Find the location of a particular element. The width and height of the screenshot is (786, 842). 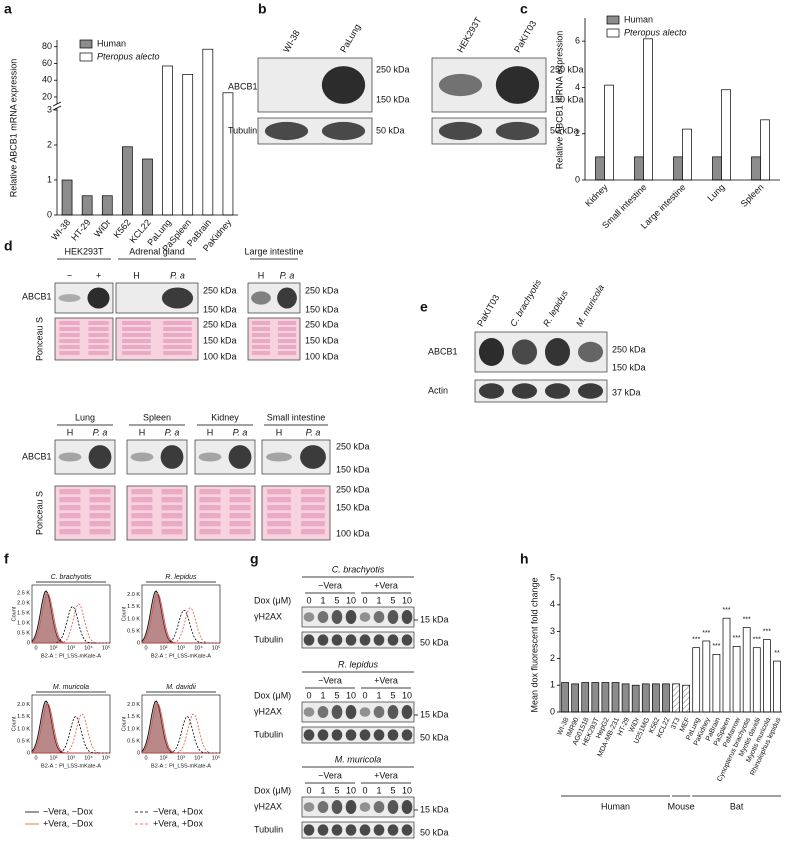

legend-swatch is located at coordinates (86, 44).